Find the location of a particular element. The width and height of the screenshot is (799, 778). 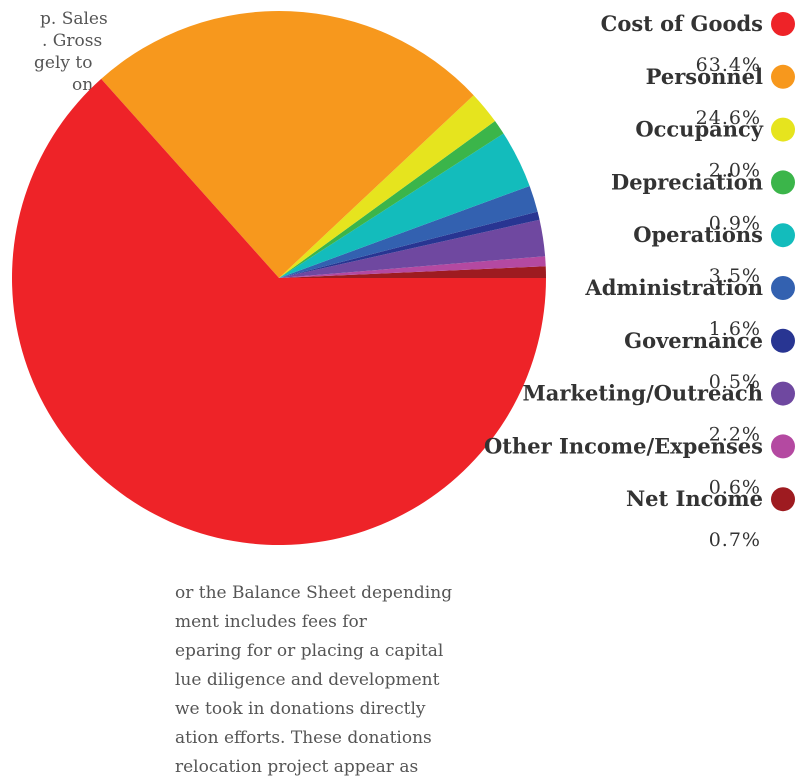

legend-label: Depreciation is located at coordinates (687, 181).